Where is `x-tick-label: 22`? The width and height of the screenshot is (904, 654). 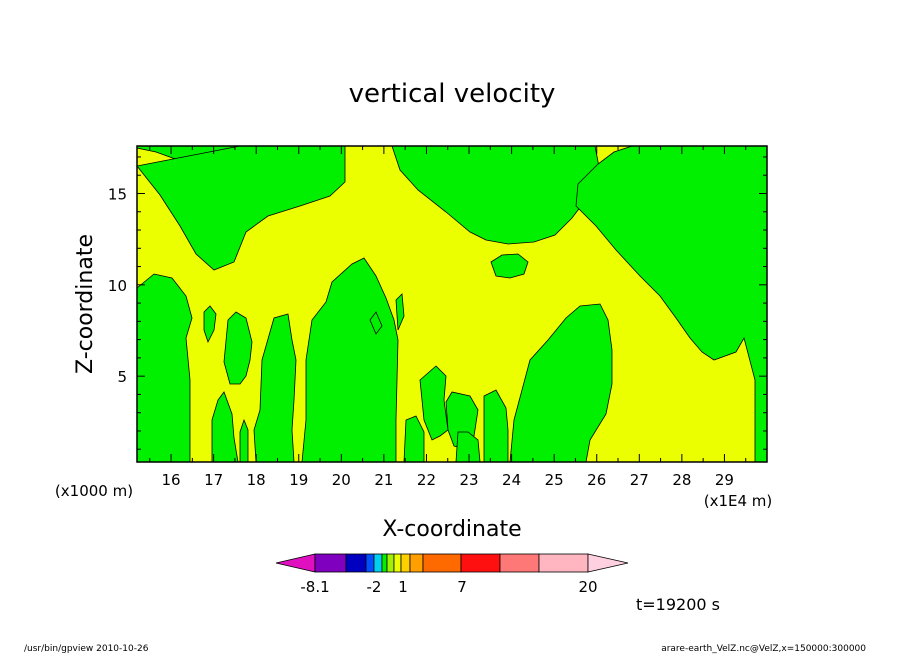 x-tick-label: 22 is located at coordinates (426, 480).